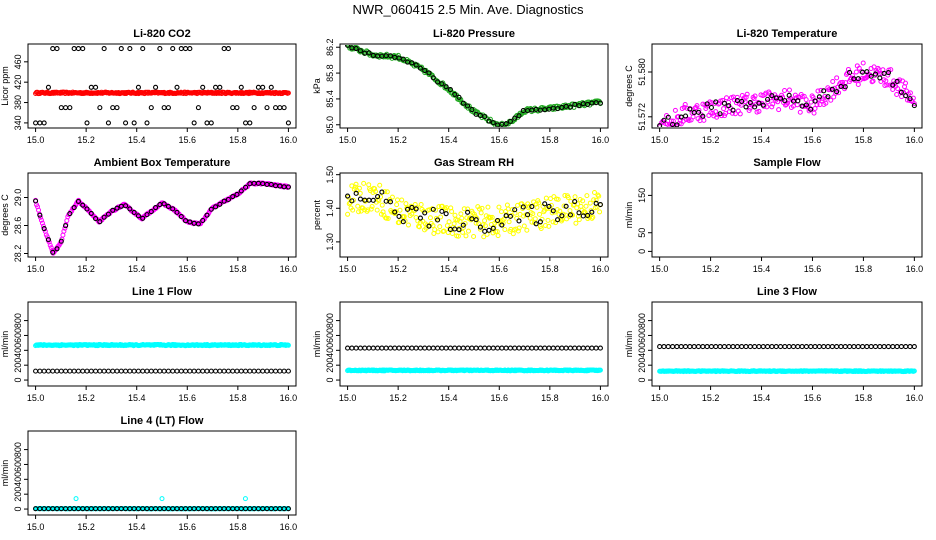 The height and width of the screenshot is (540, 936). What do you see at coordinates (18, 82) in the screenshot?
I see `y-tick-label: 420` at bounding box center [18, 82].